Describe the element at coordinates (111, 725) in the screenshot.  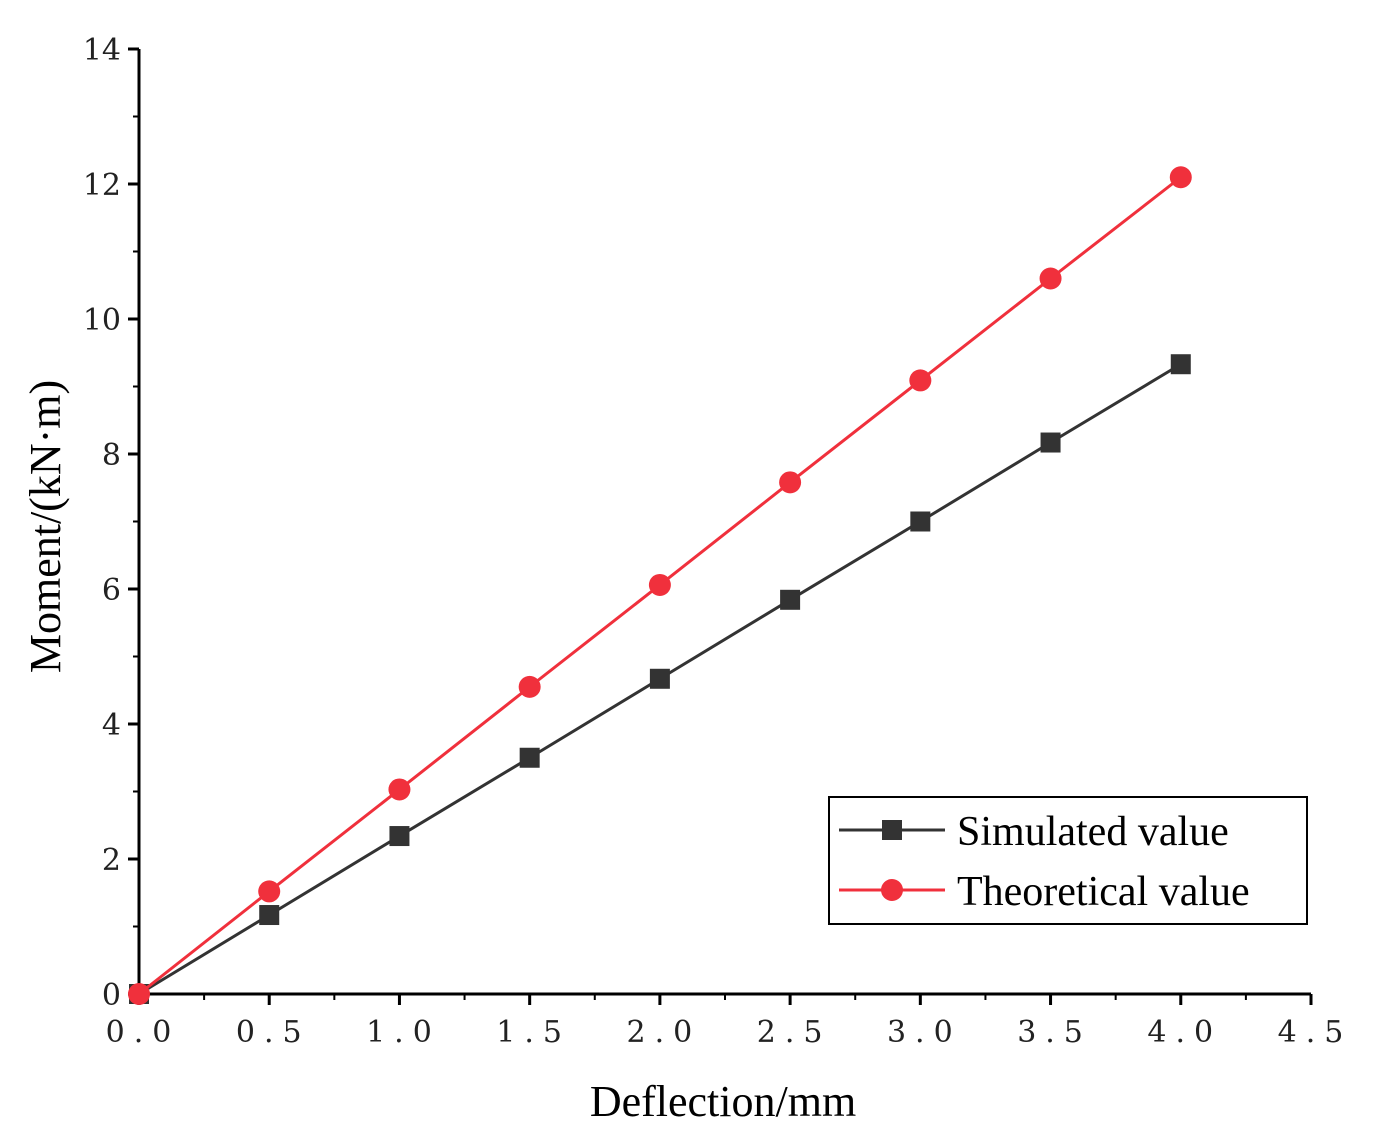
I see `y-tick-label: 4` at that location.